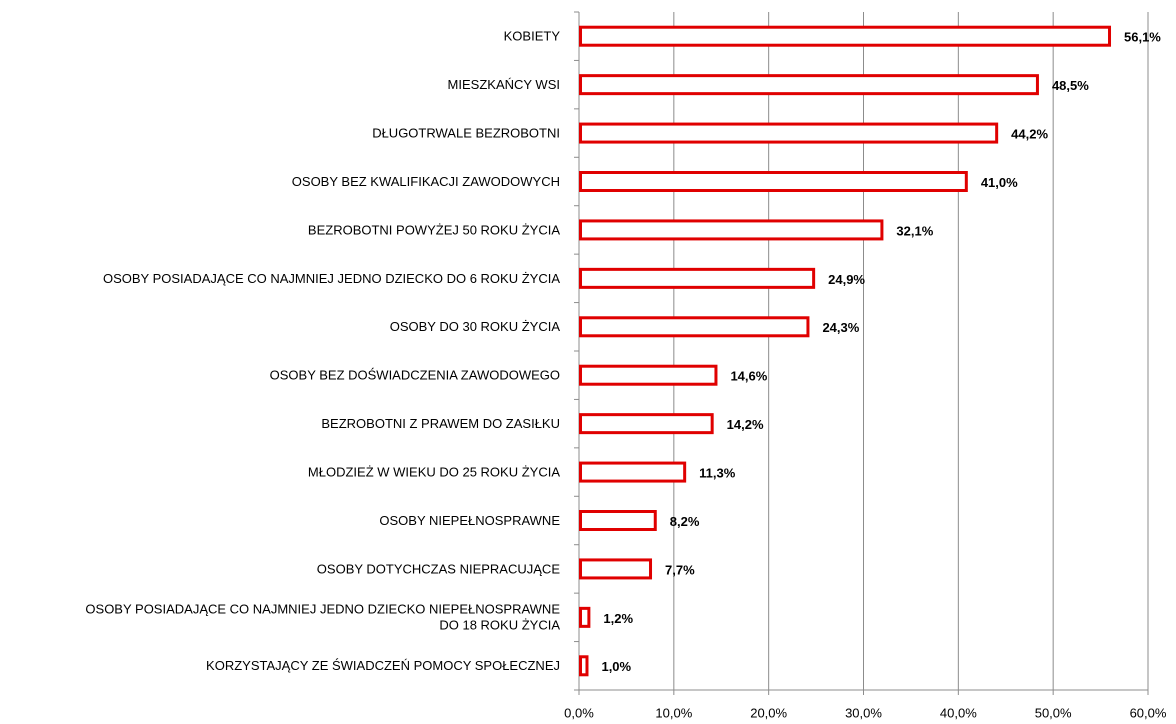  What do you see at coordinates (1142, 37) in the screenshot?
I see `value-label: 56,1%` at bounding box center [1142, 37].